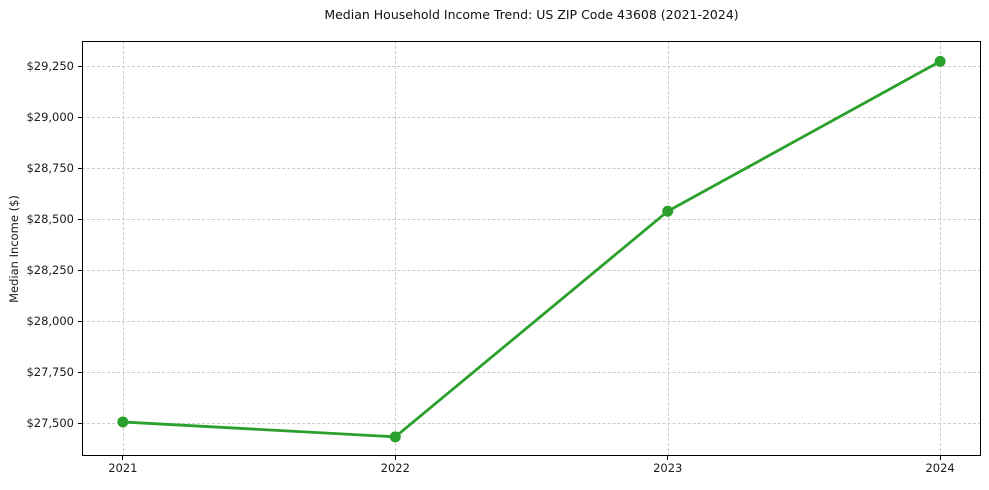  I want to click on y-tick-label: $28,750, so click(50, 168).